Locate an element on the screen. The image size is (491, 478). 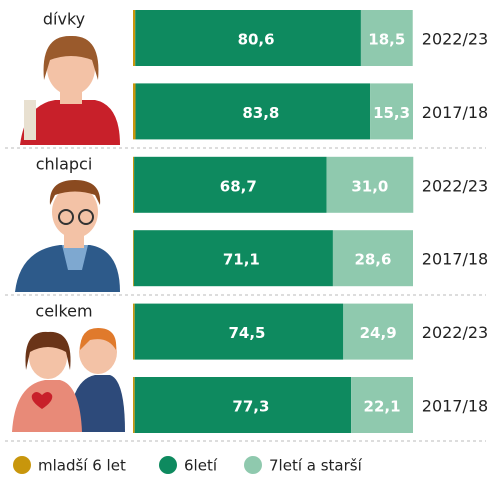
value-label: 80,6 is located at coordinates (256, 40).